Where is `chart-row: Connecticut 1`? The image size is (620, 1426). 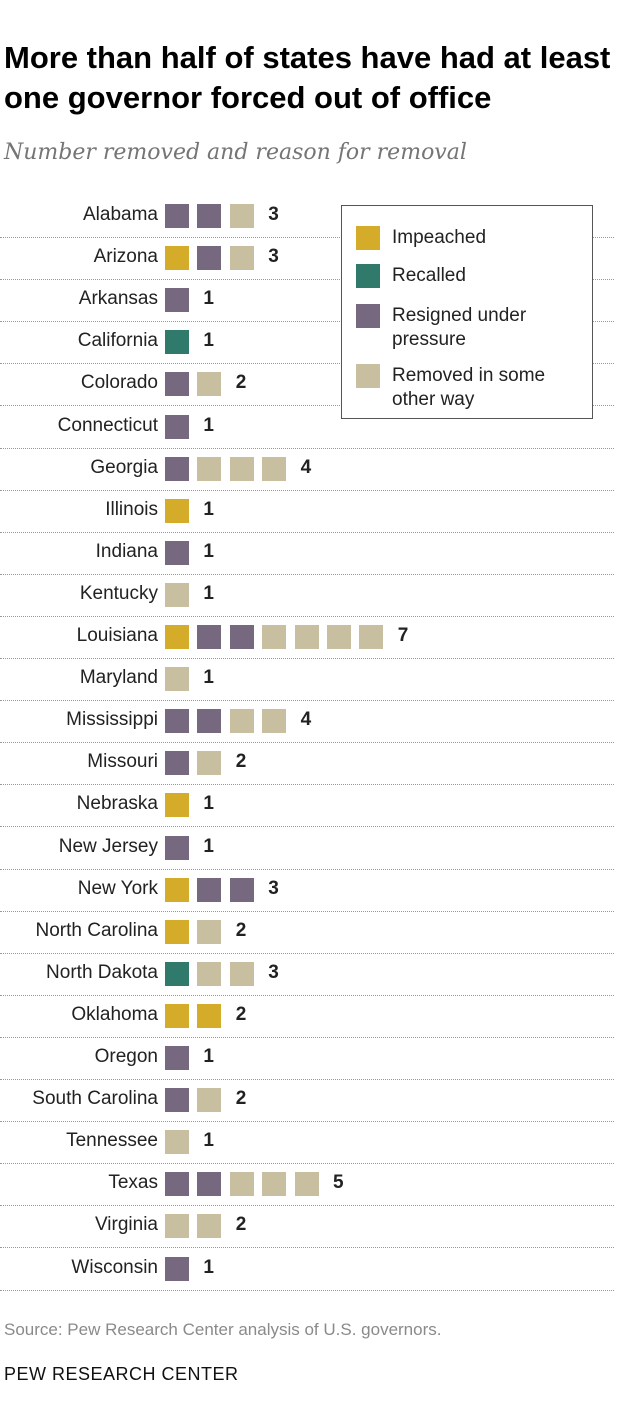 chart-row: Connecticut 1 is located at coordinates (310, 428).